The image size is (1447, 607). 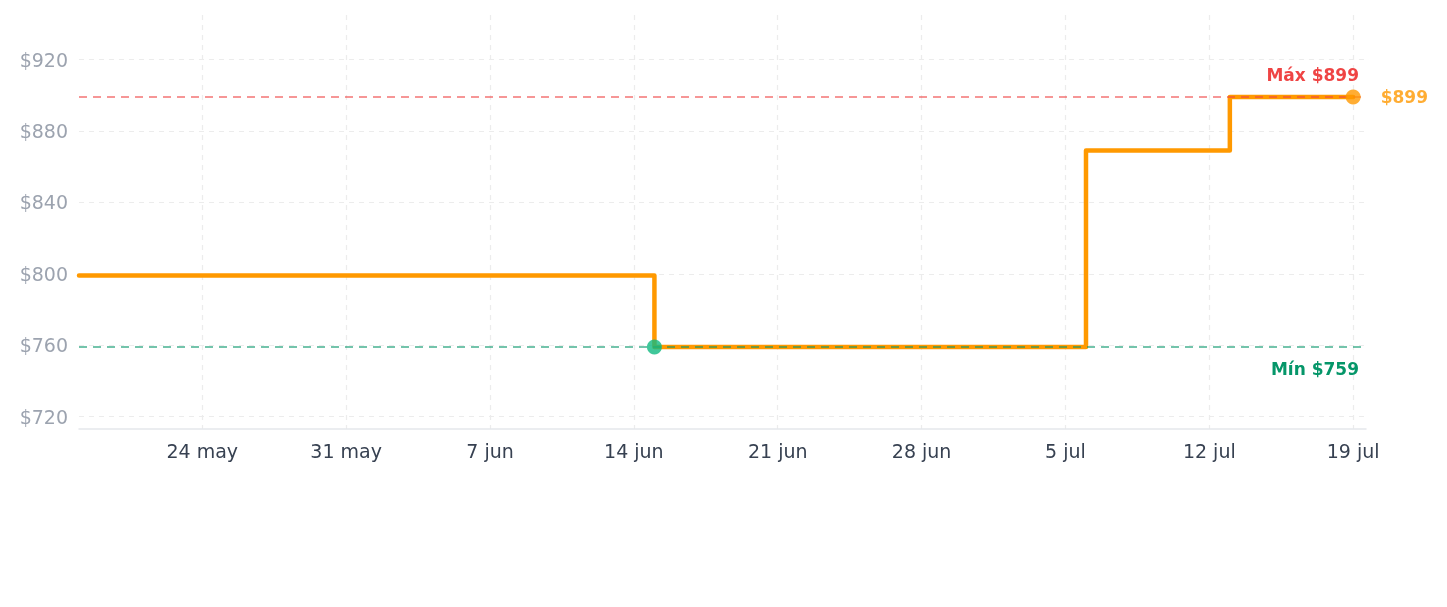 I want to click on x-tick-label: 14 jun, so click(x=634, y=450).